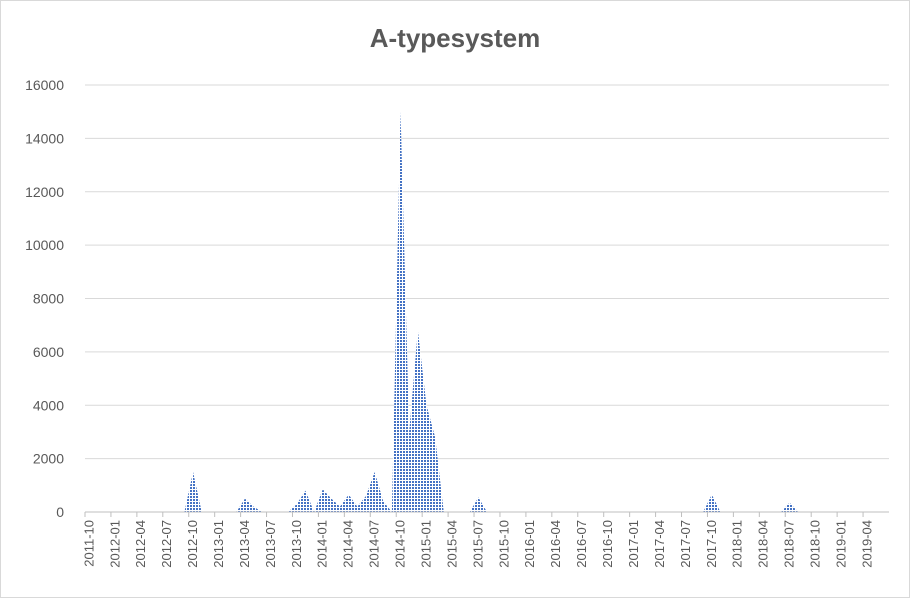 This screenshot has height=600, width=912. I want to click on y-tick-label: 16000, so click(44, 85).